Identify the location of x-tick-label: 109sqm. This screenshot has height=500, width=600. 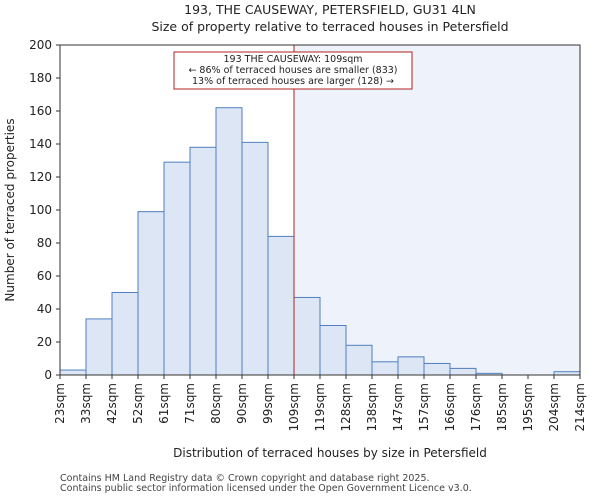
(294, 407).